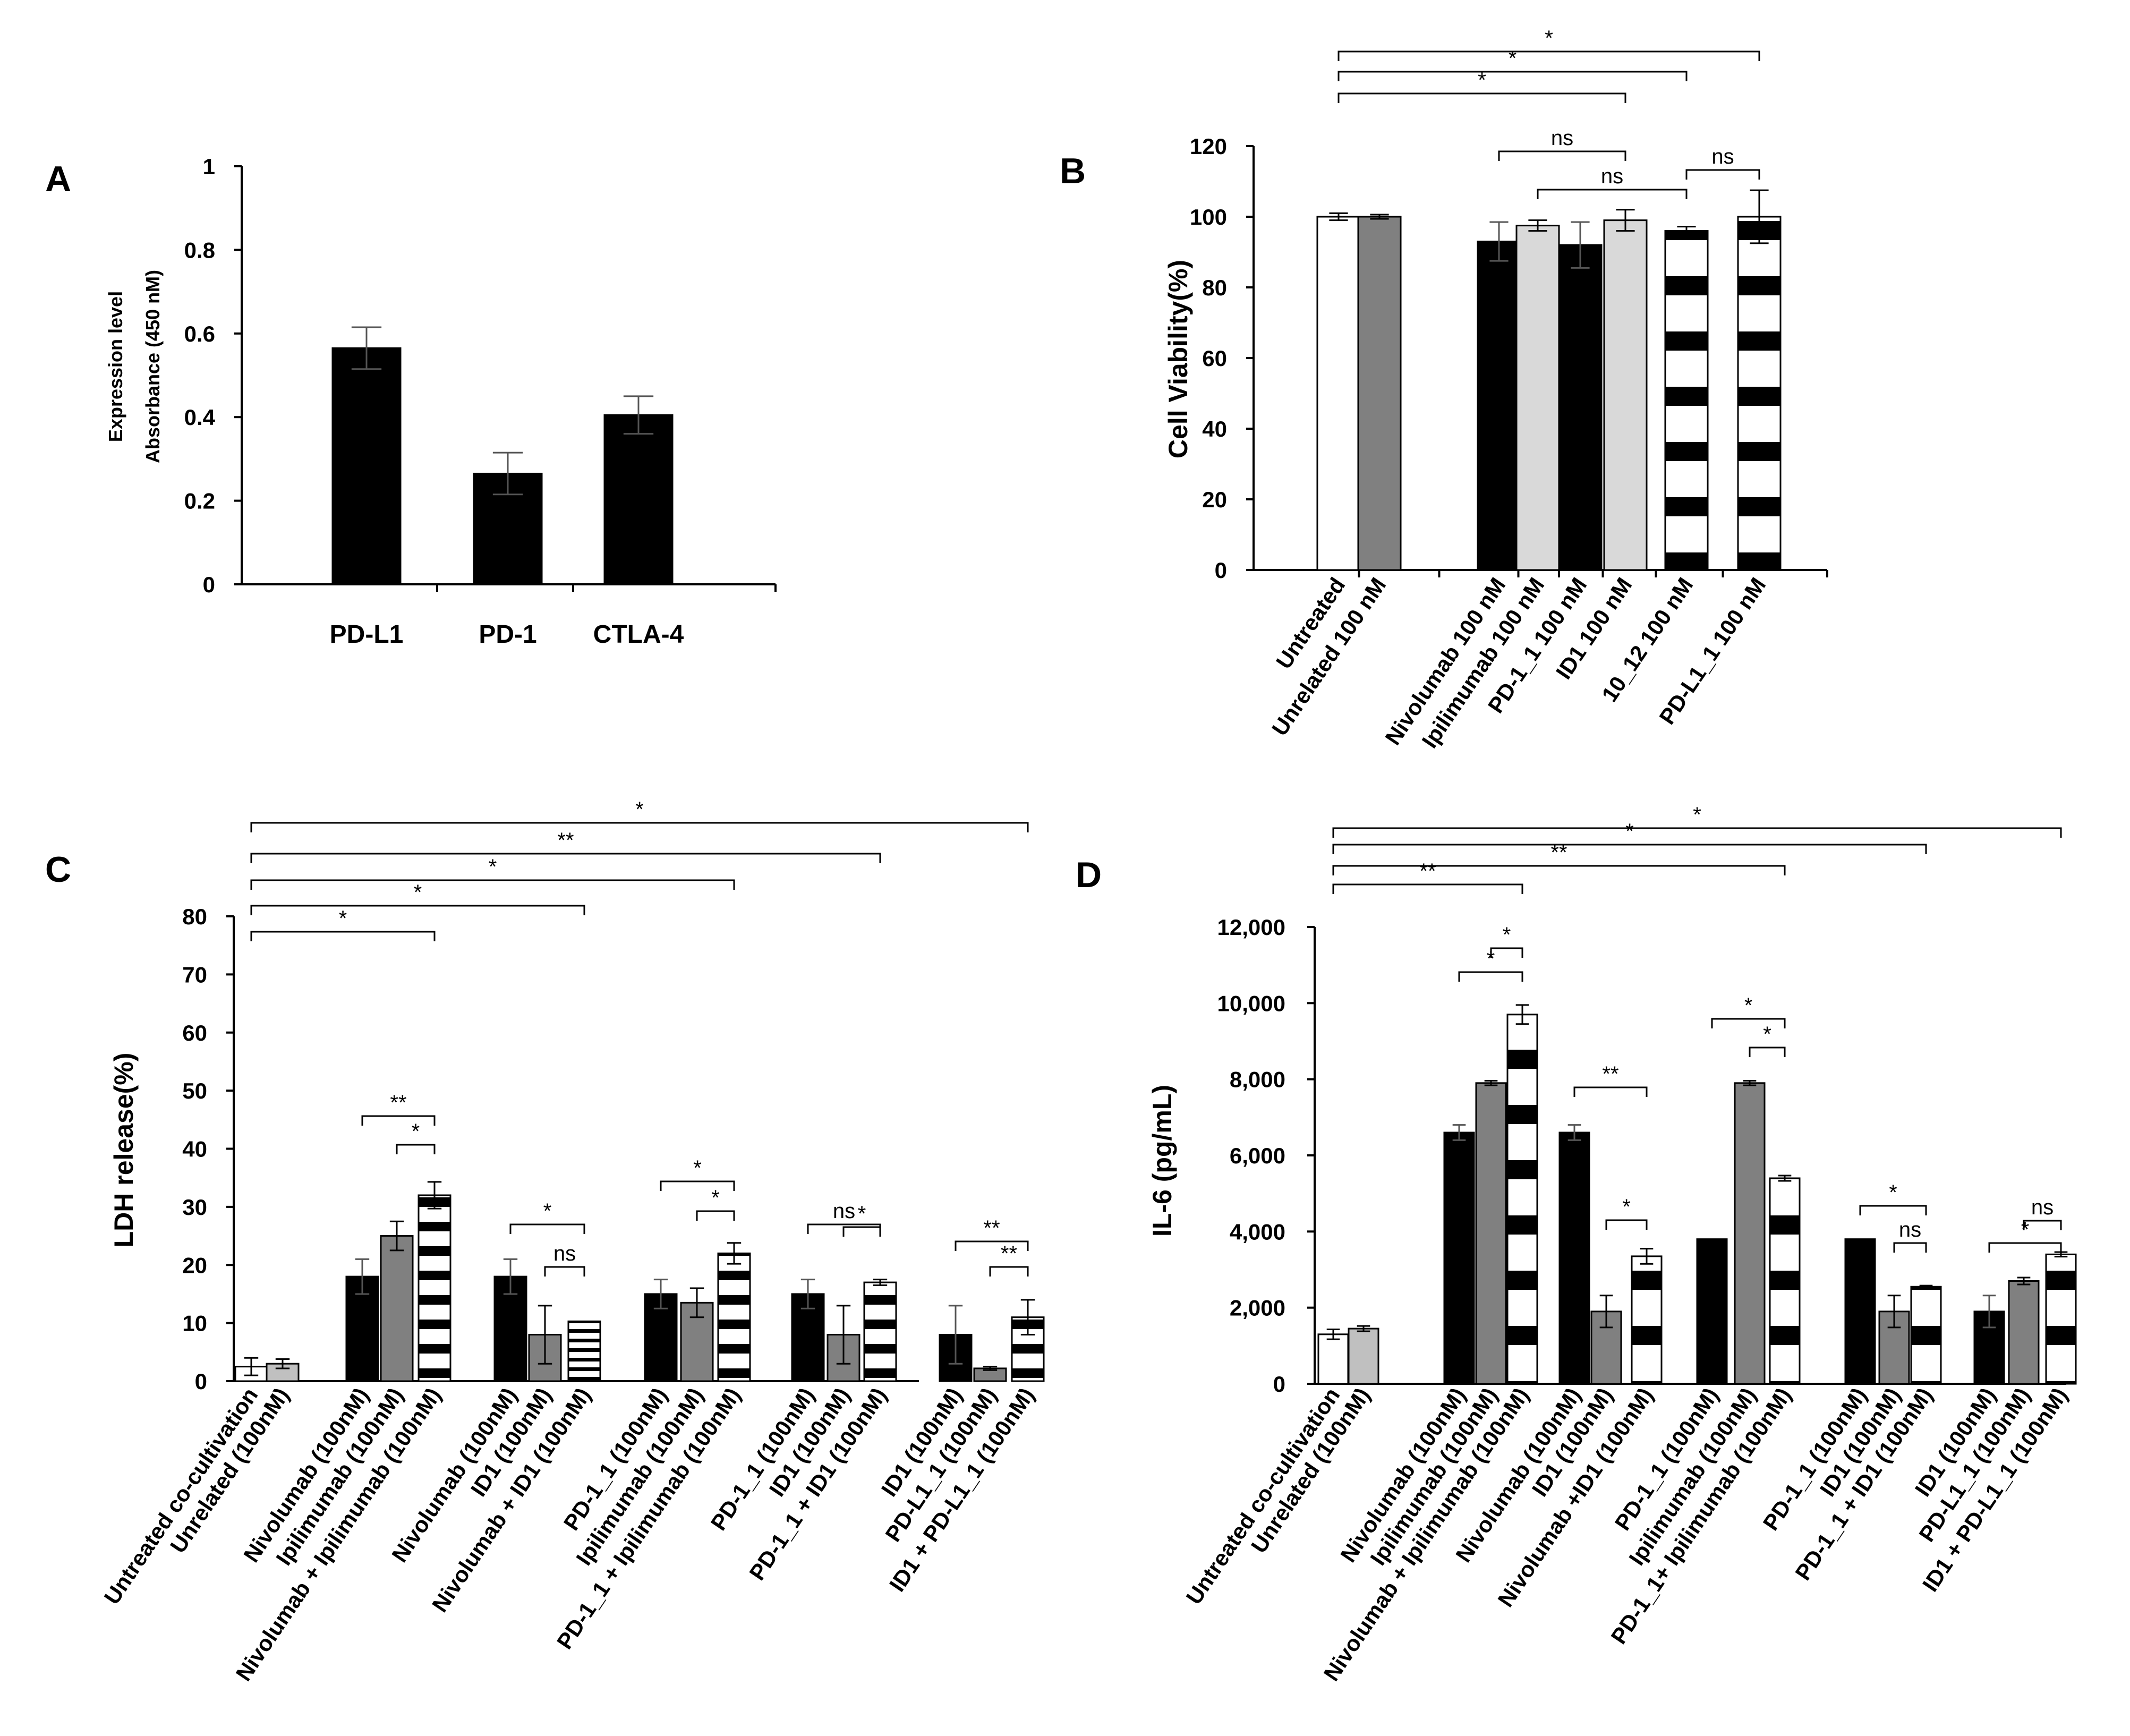 The height and width of the screenshot is (1736, 2130). What do you see at coordinates (1209, 217) in the screenshot?
I see `y-tick-label: 100` at bounding box center [1209, 217].